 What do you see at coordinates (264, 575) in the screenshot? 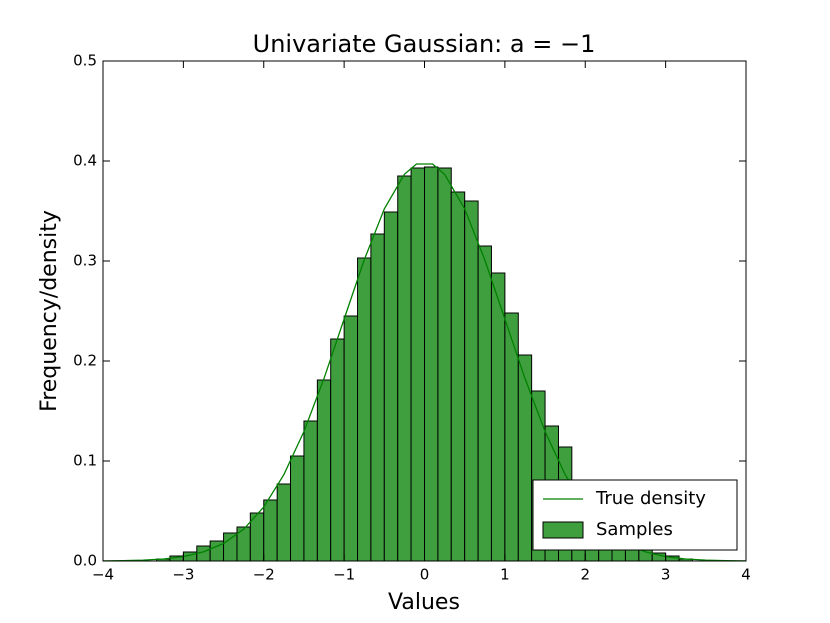
I see `x-tick-label: −2` at bounding box center [264, 575].